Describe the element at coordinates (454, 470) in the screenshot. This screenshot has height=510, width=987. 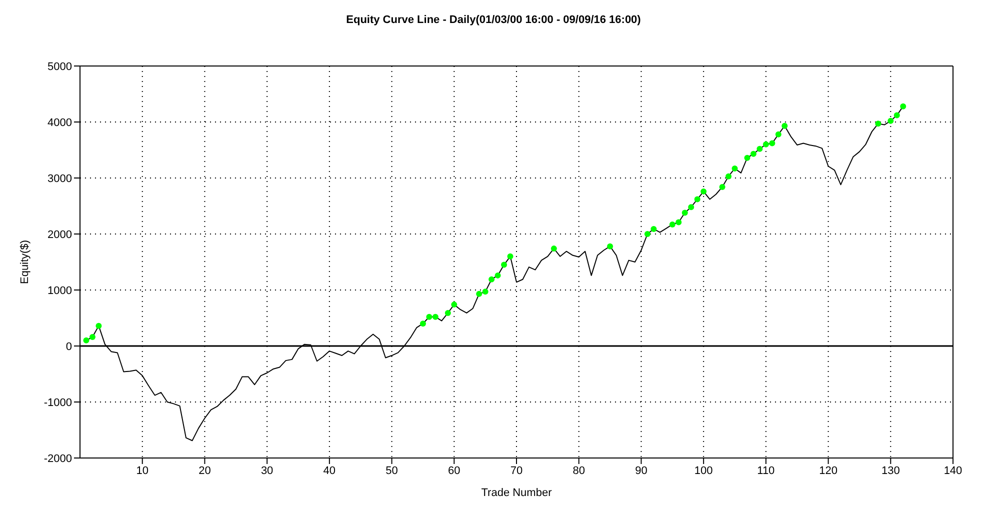
I see `x-tick-label: 60` at that location.